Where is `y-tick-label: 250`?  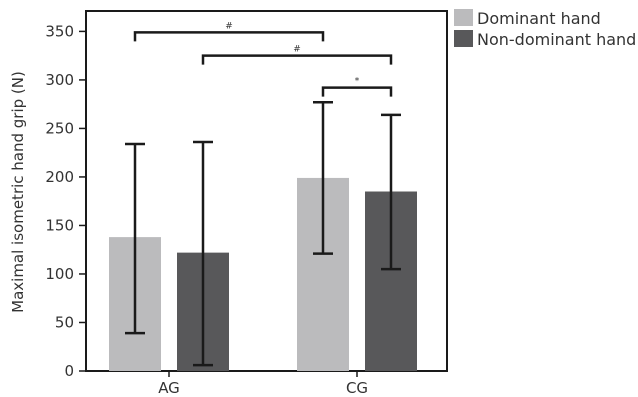
y-tick-label: 250 is located at coordinates (59, 128).